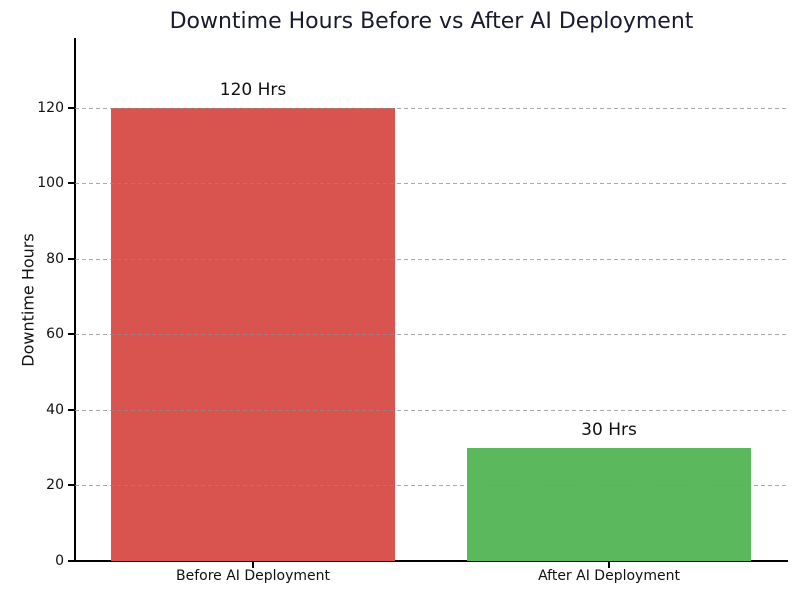  What do you see at coordinates (59, 561) in the screenshot?
I see `y-tick-label-0: 0` at bounding box center [59, 561].